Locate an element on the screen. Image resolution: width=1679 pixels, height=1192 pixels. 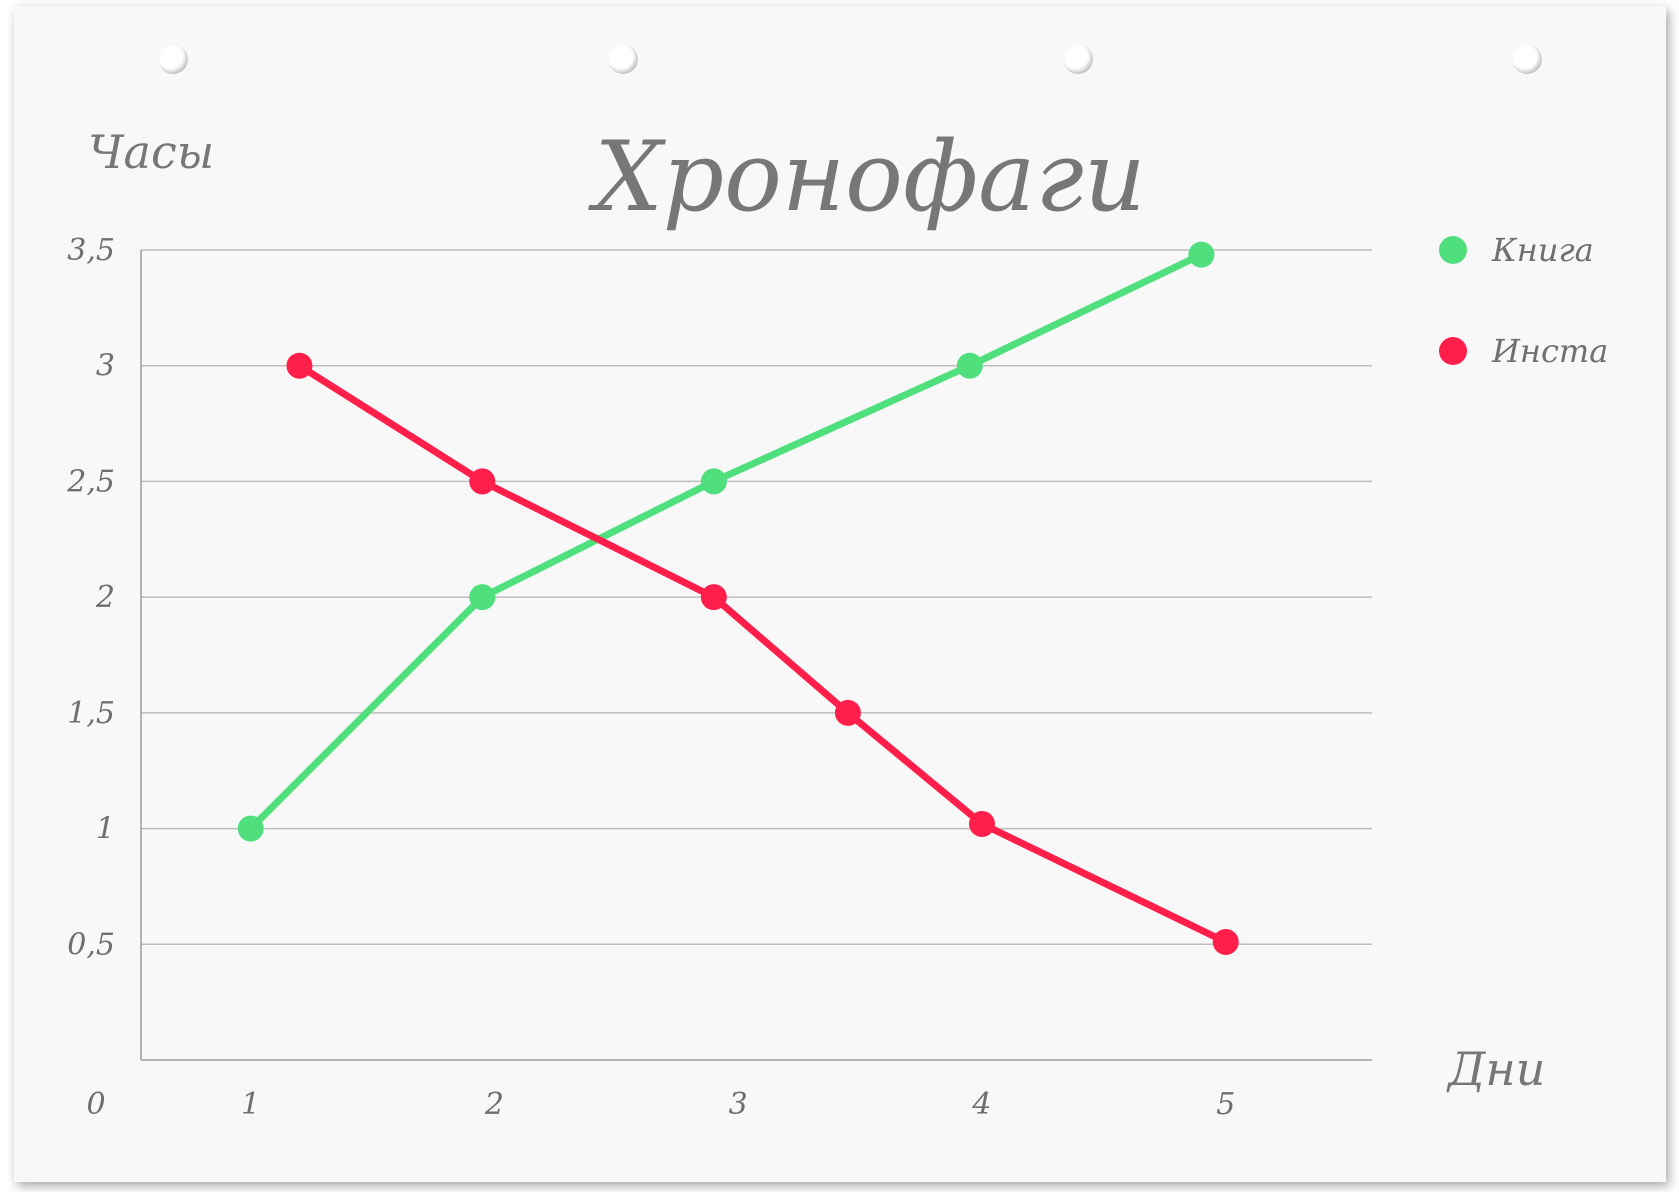
x-tick-label: 5 is located at coordinates (1225, 1104).